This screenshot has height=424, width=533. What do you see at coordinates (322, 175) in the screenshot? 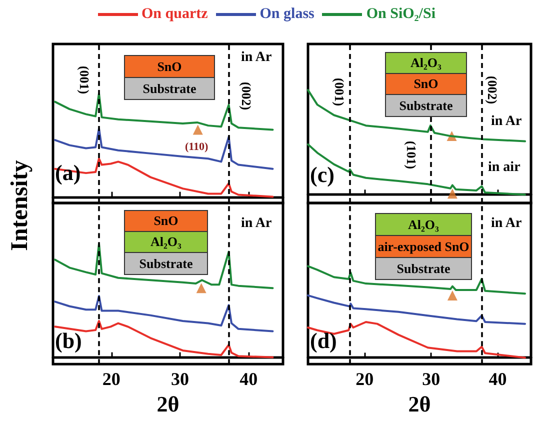
I see `annotation: (c)` at bounding box center [322, 175].